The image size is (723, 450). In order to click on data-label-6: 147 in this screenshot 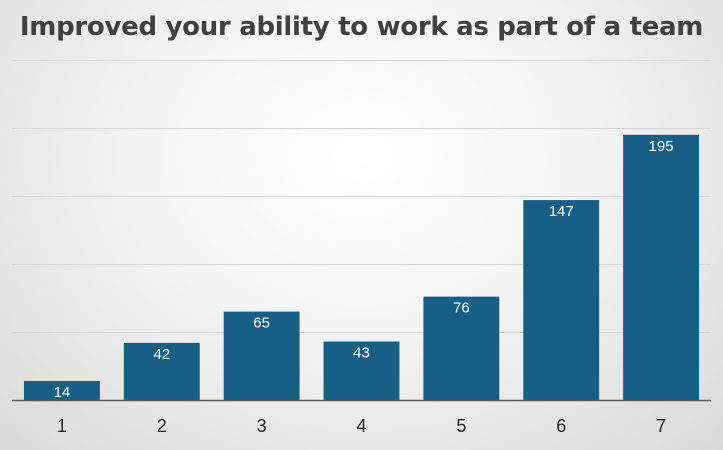, I will do `click(561, 211)`.